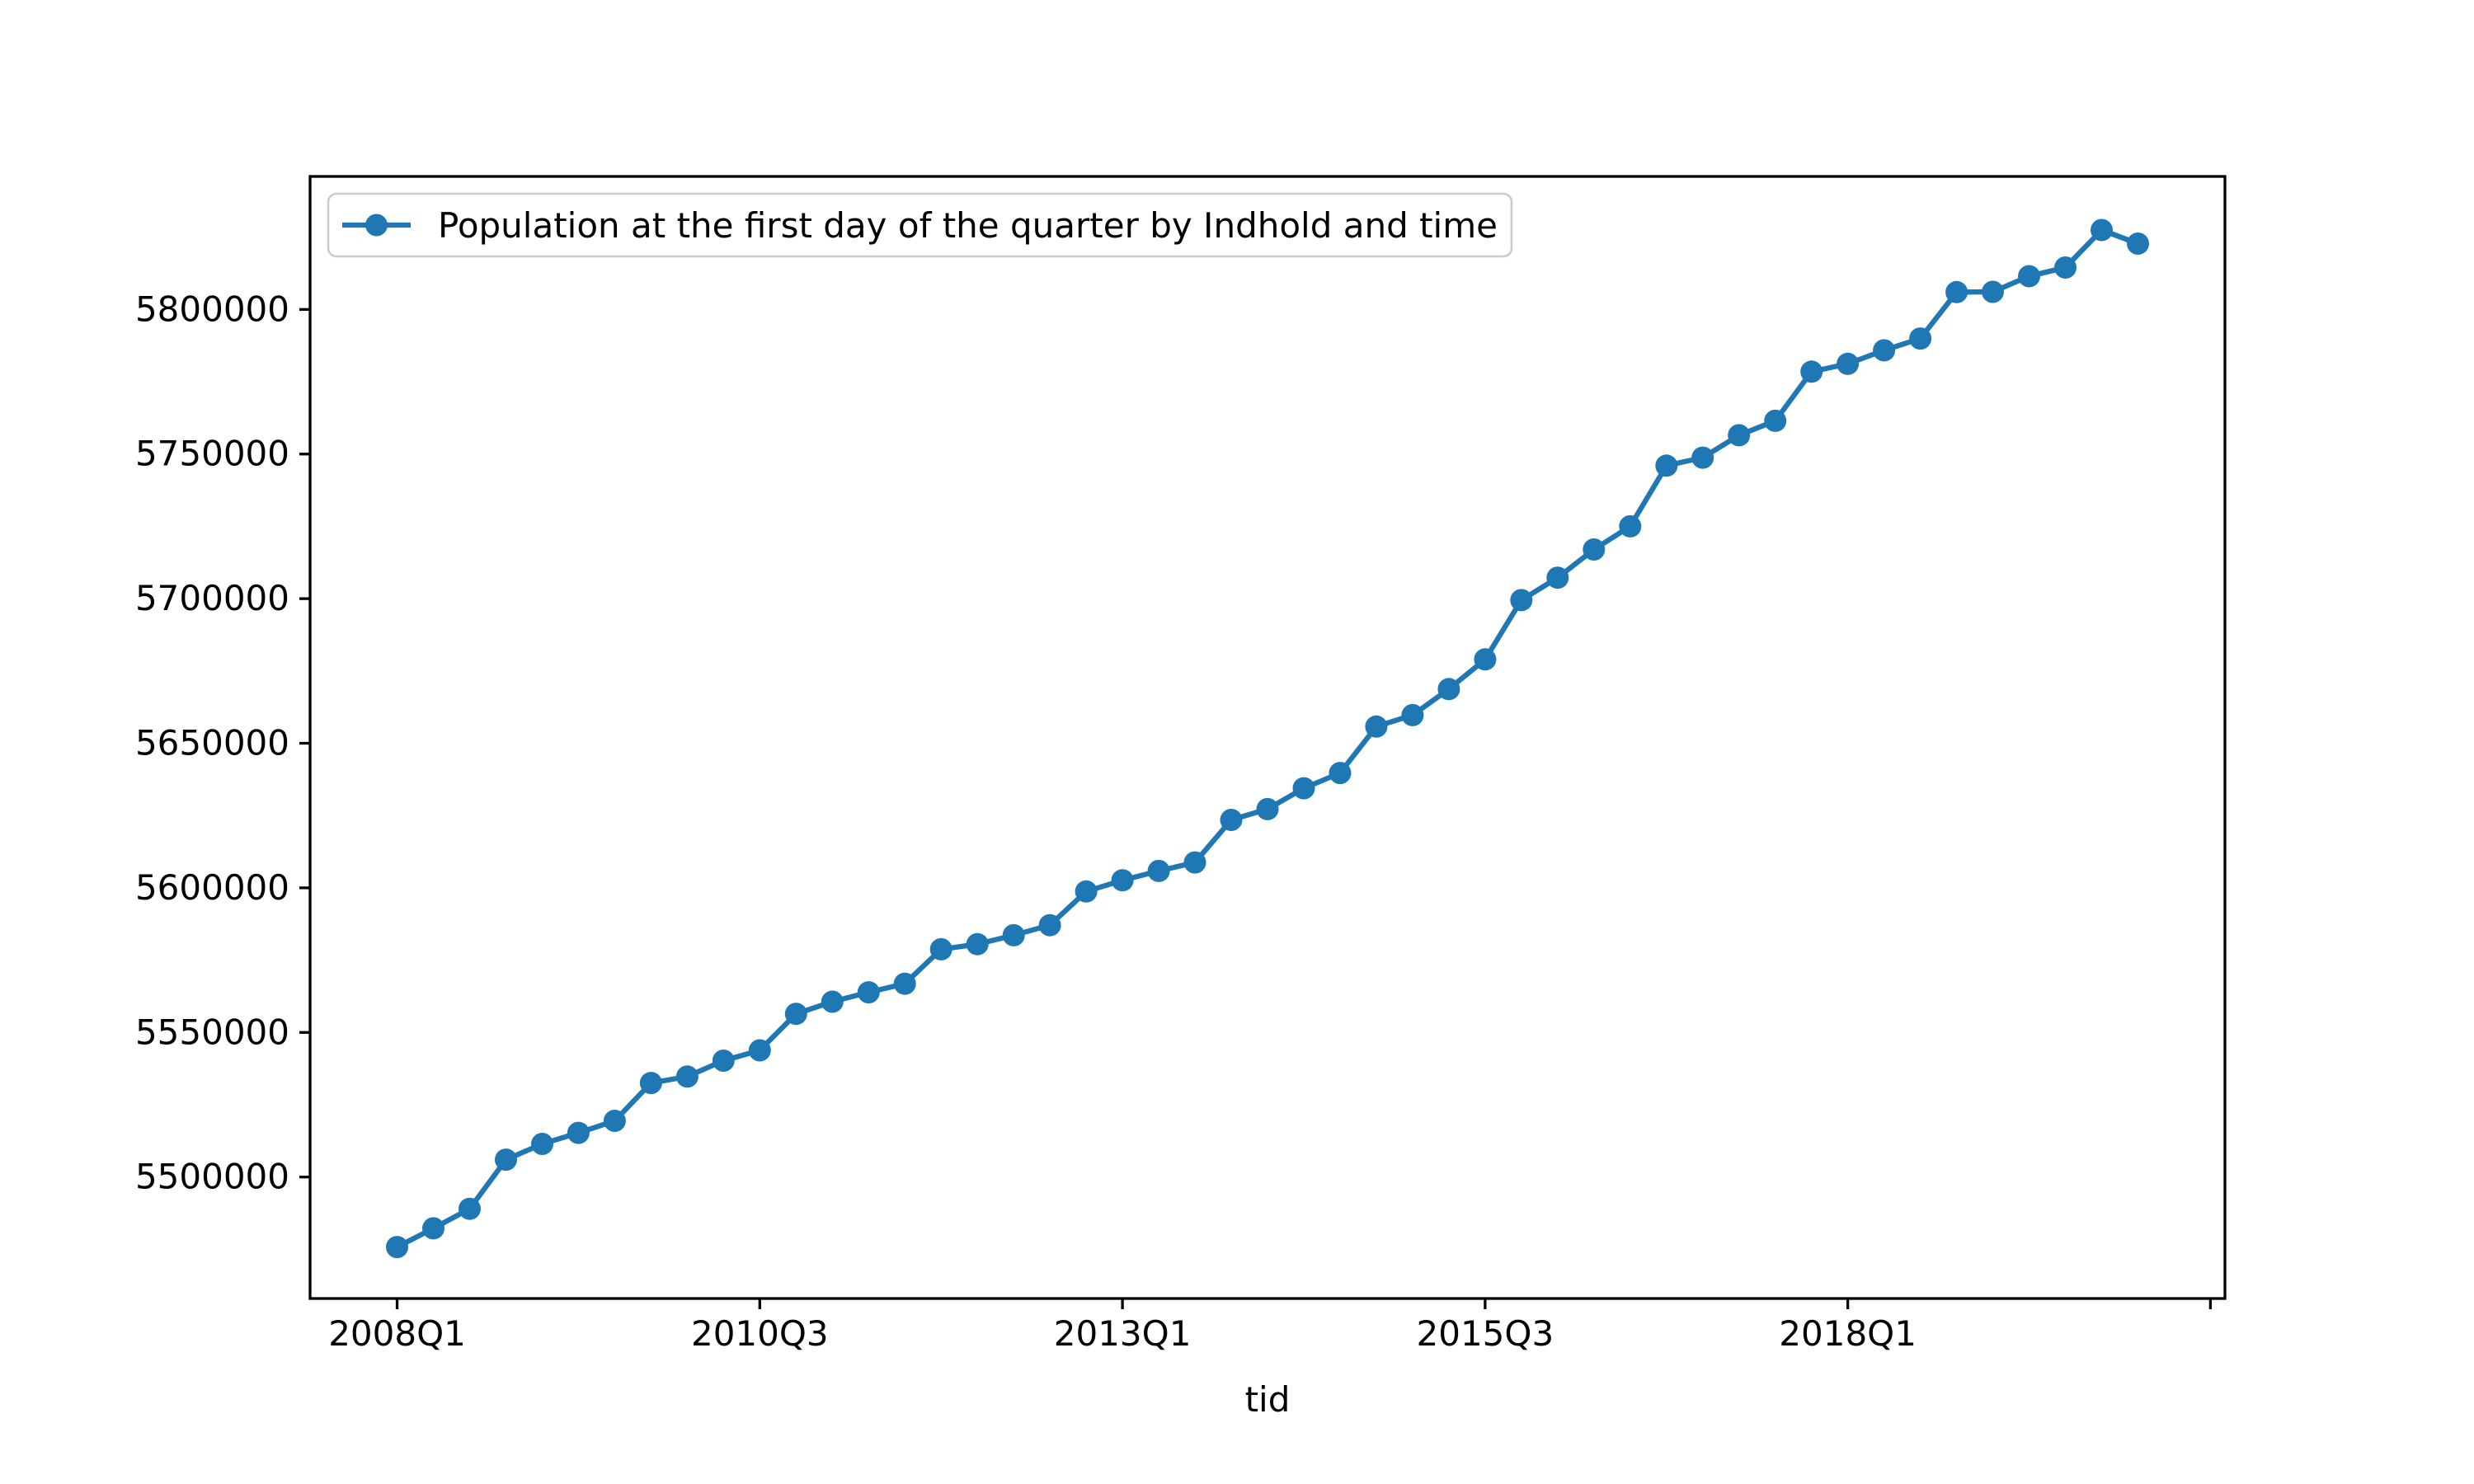 This screenshot has height=1484, width=2474. What do you see at coordinates (1848, 1333) in the screenshot?
I see `x-tick-label: 2018Q1` at bounding box center [1848, 1333].